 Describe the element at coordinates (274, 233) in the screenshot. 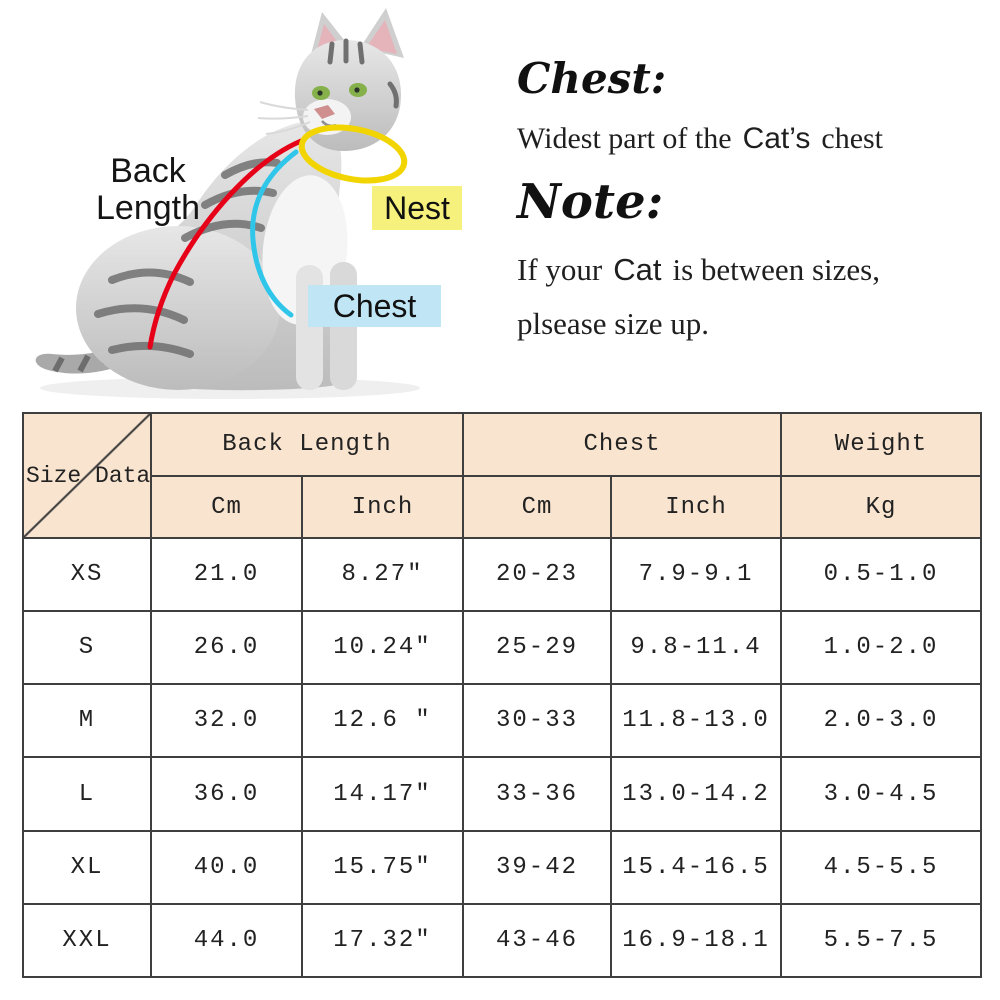

I see `chest-line` at that location.